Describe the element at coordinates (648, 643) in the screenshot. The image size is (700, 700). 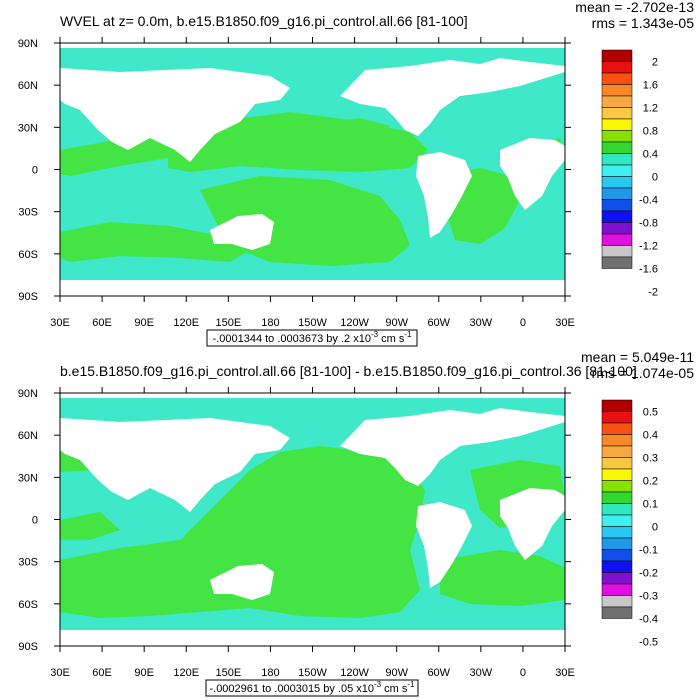
I see `colorbar-label: -0.5` at that location.